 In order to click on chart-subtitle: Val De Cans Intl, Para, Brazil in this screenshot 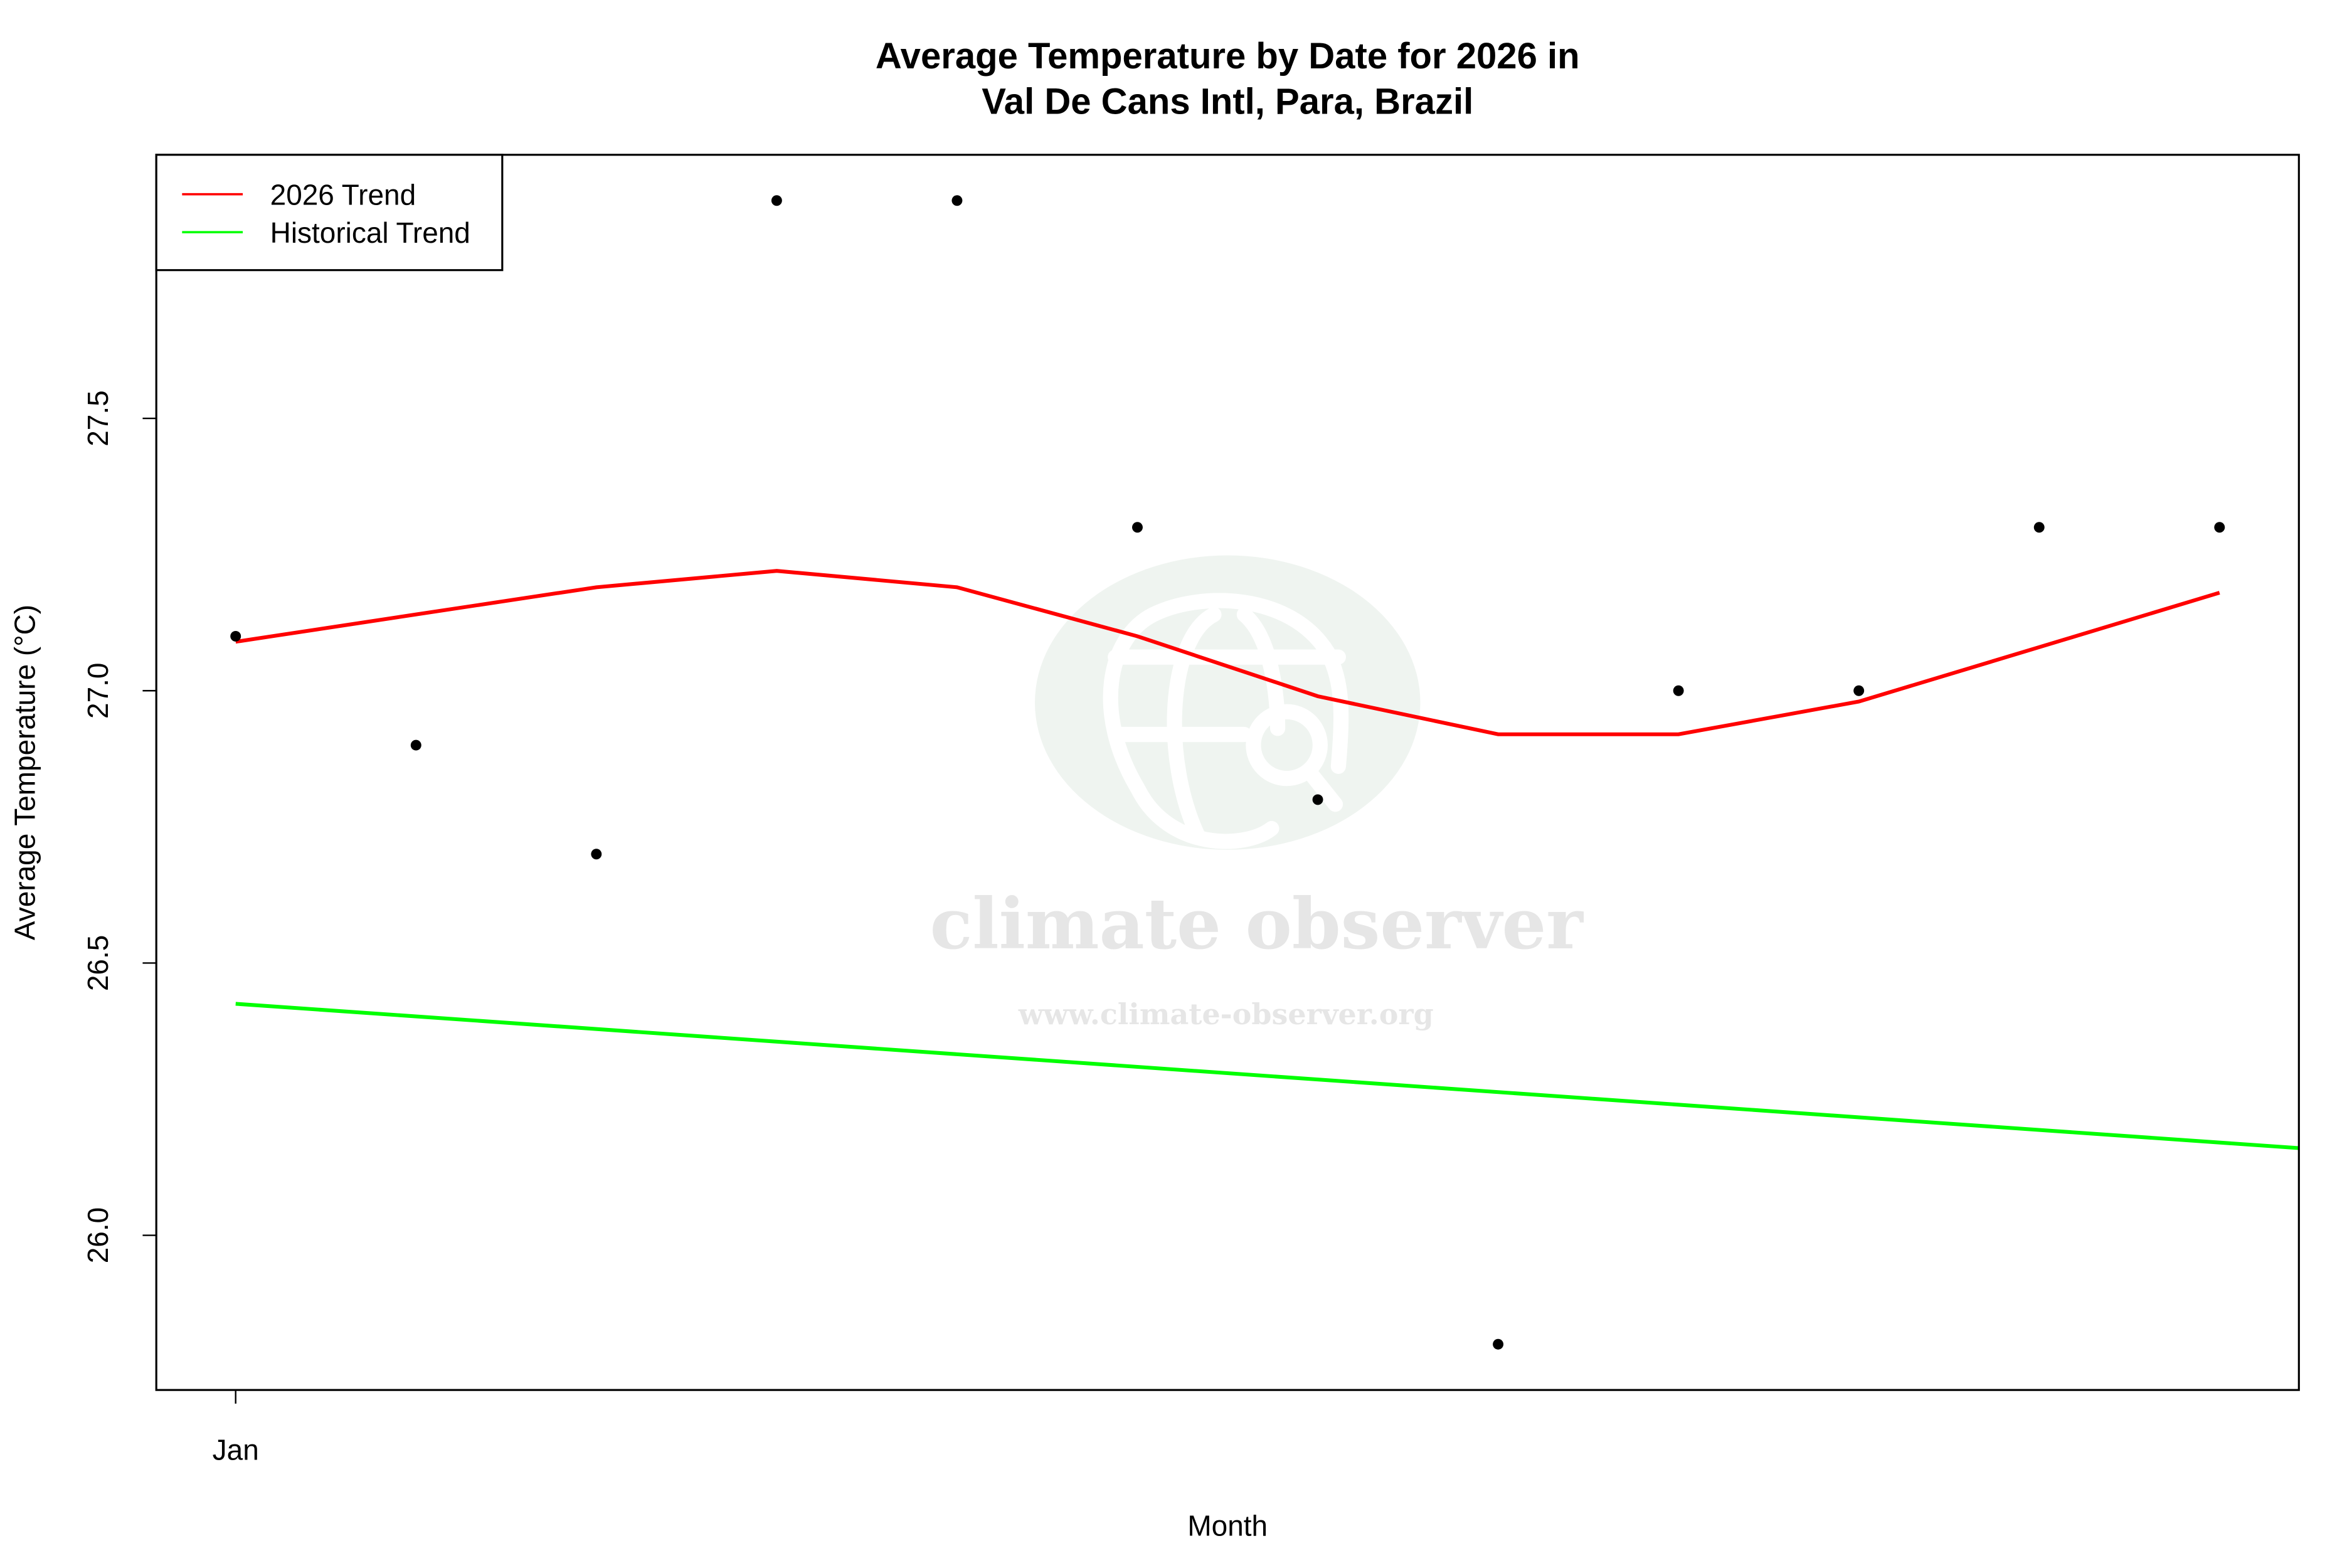, I will do `click(1227, 101)`.